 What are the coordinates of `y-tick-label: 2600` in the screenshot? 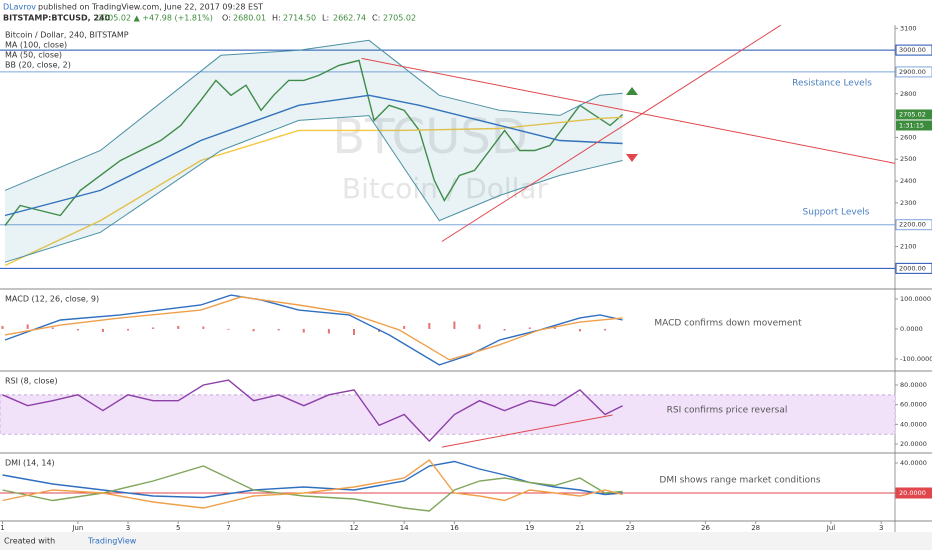 It's located at (908, 137).